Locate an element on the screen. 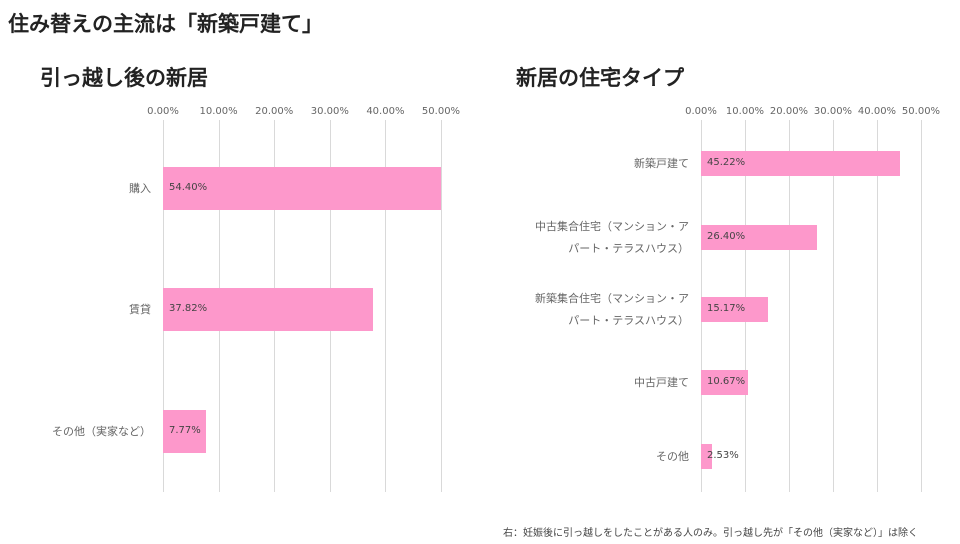  data-label: 37.82% is located at coordinates (188, 308).